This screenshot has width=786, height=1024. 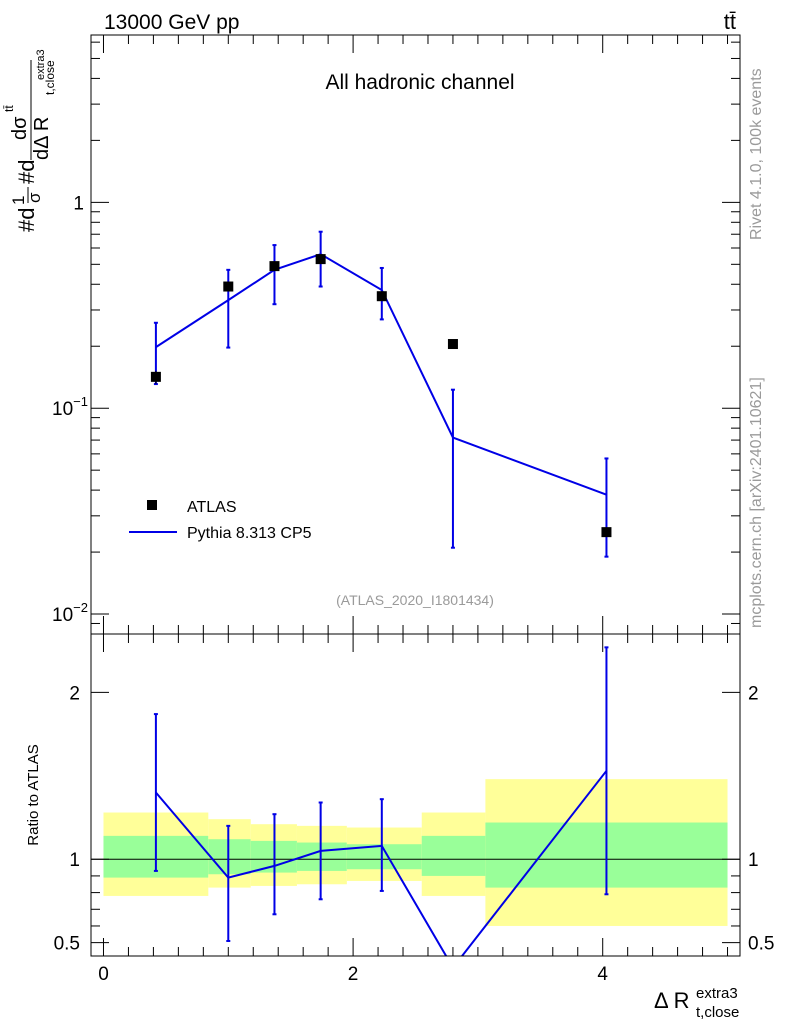 What do you see at coordinates (41, 64) in the screenshot?
I see `ylabel-sup: extra3` at bounding box center [41, 64].